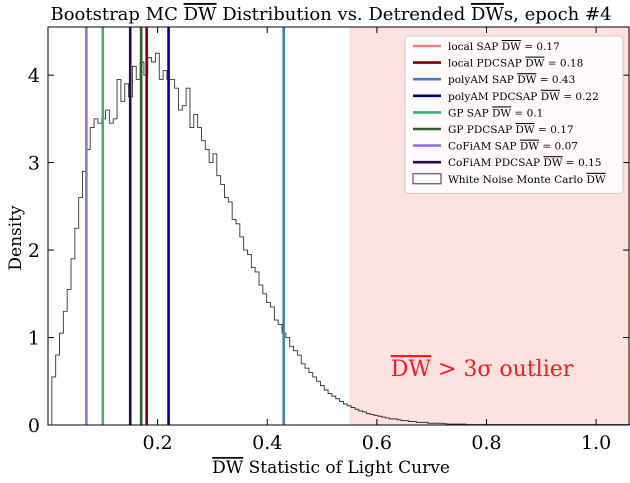 Image resolution: width=630 pixels, height=483 pixels. I want to click on x-tick-label: 0.4, so click(267, 443).